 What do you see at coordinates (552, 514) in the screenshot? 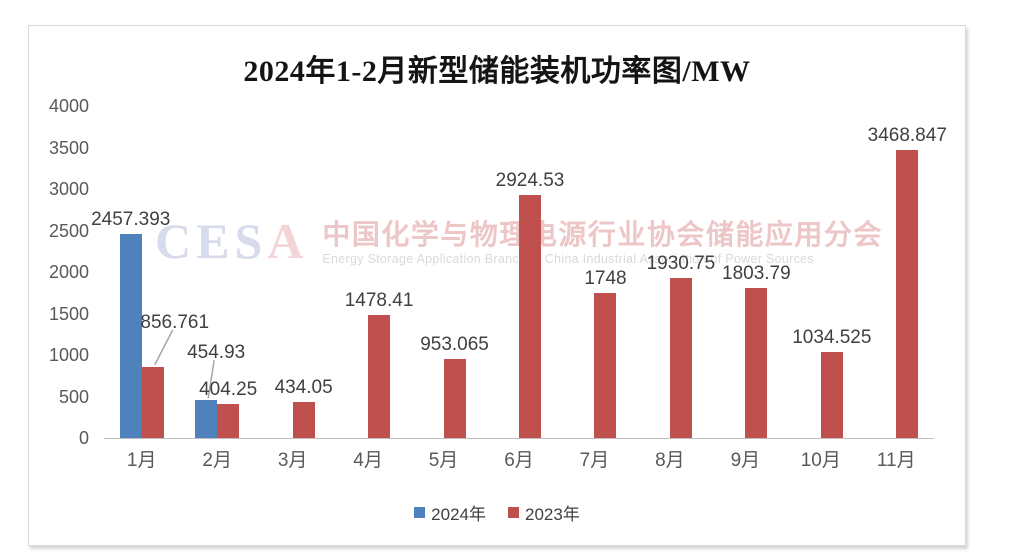
I see `legend-label-2023年: 2023年` at bounding box center [552, 514].